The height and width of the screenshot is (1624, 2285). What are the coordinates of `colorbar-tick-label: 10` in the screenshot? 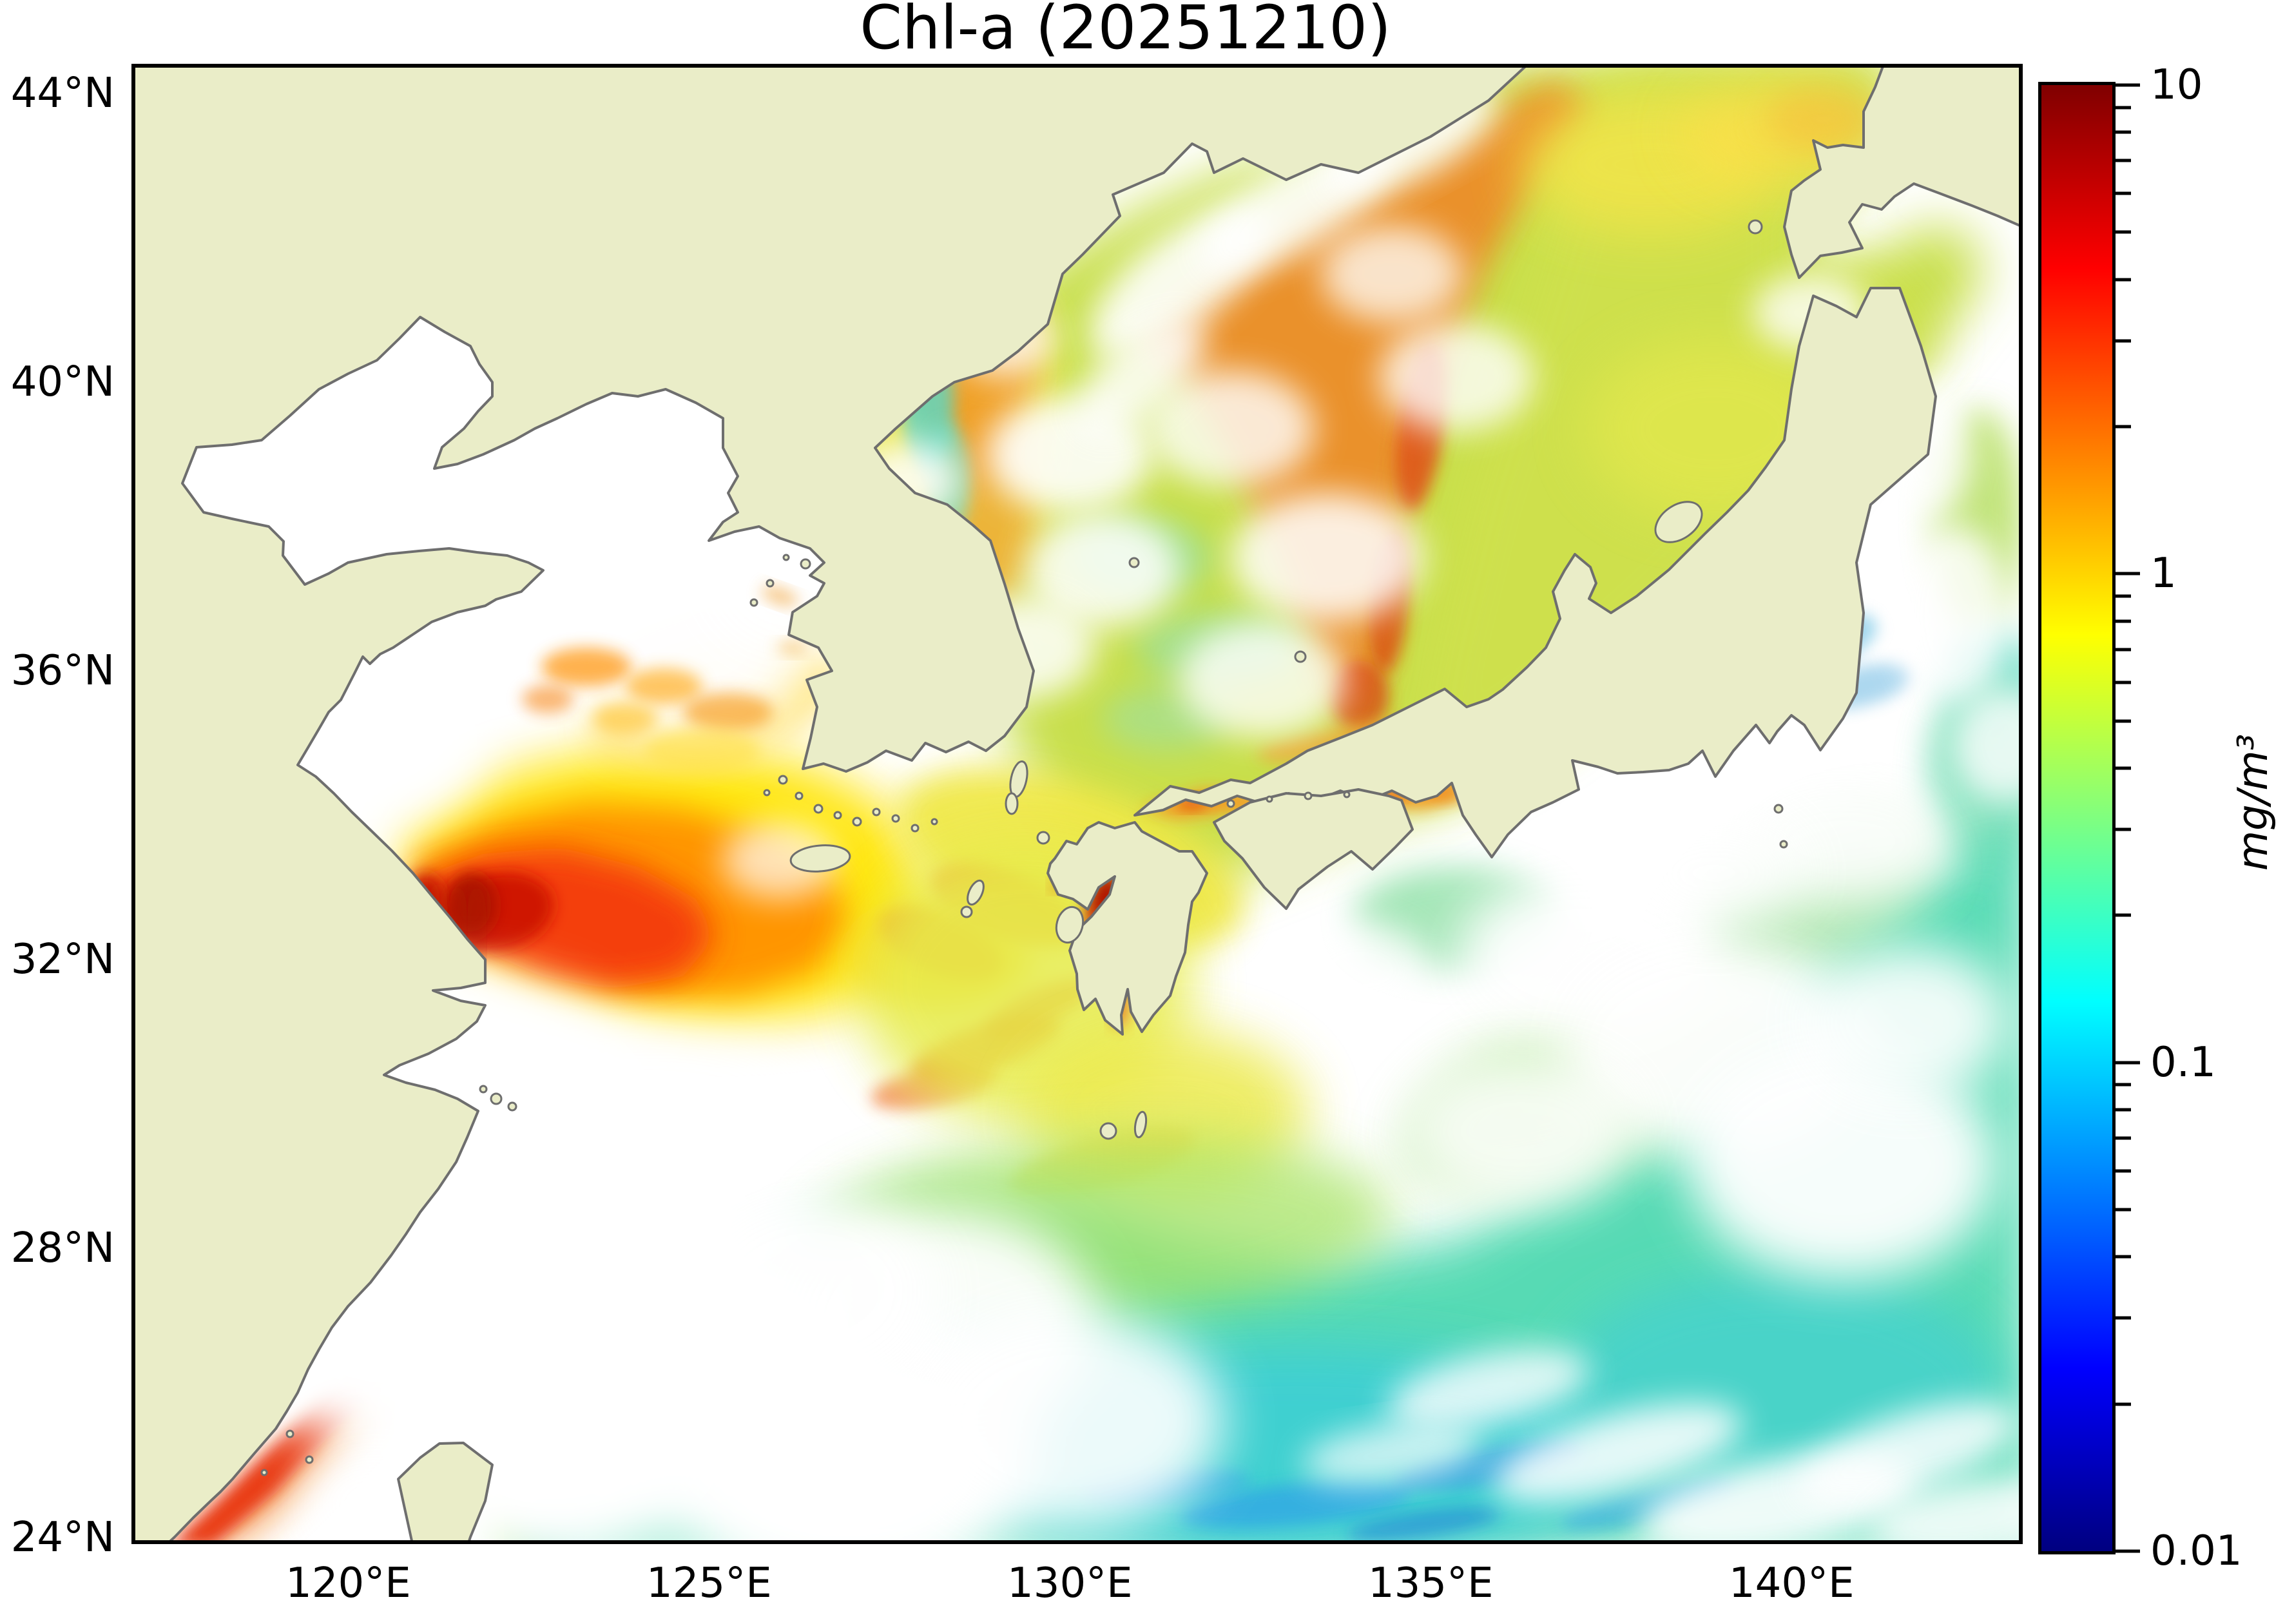 It's located at (2176, 85).